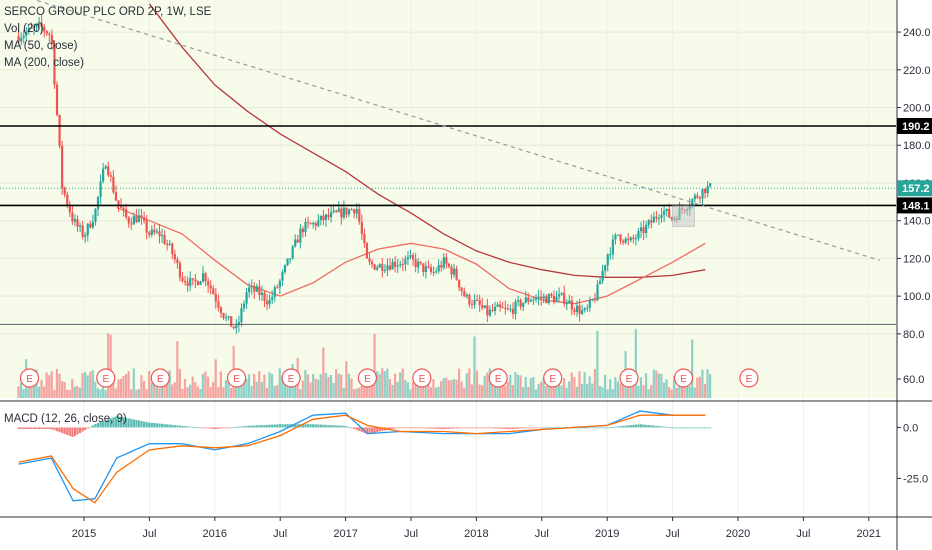 This screenshot has width=932, height=550. I want to click on volume-tick-label: 60.0, so click(913, 380).